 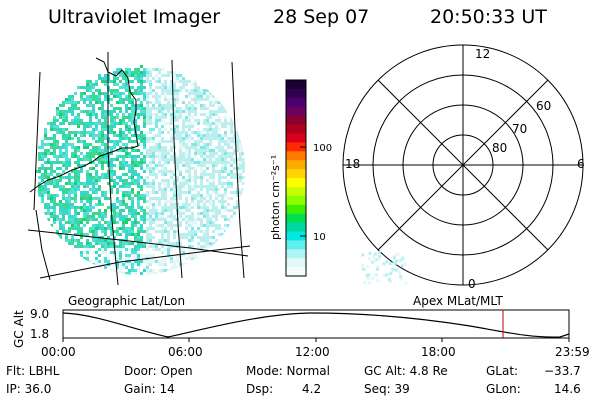 I want to click on colorbar-label-10: 10, so click(x=319, y=237).